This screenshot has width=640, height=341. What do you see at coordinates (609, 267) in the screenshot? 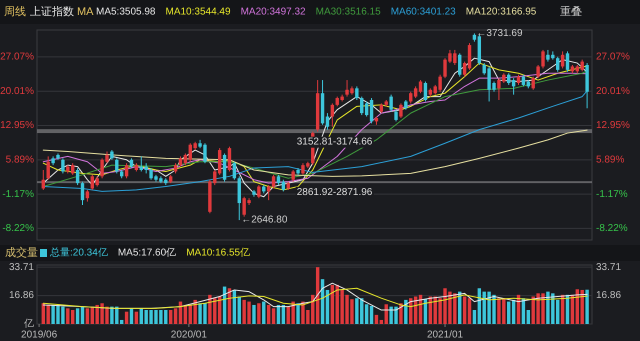
I see `y2-tick-label: 33.71` at bounding box center [609, 267].